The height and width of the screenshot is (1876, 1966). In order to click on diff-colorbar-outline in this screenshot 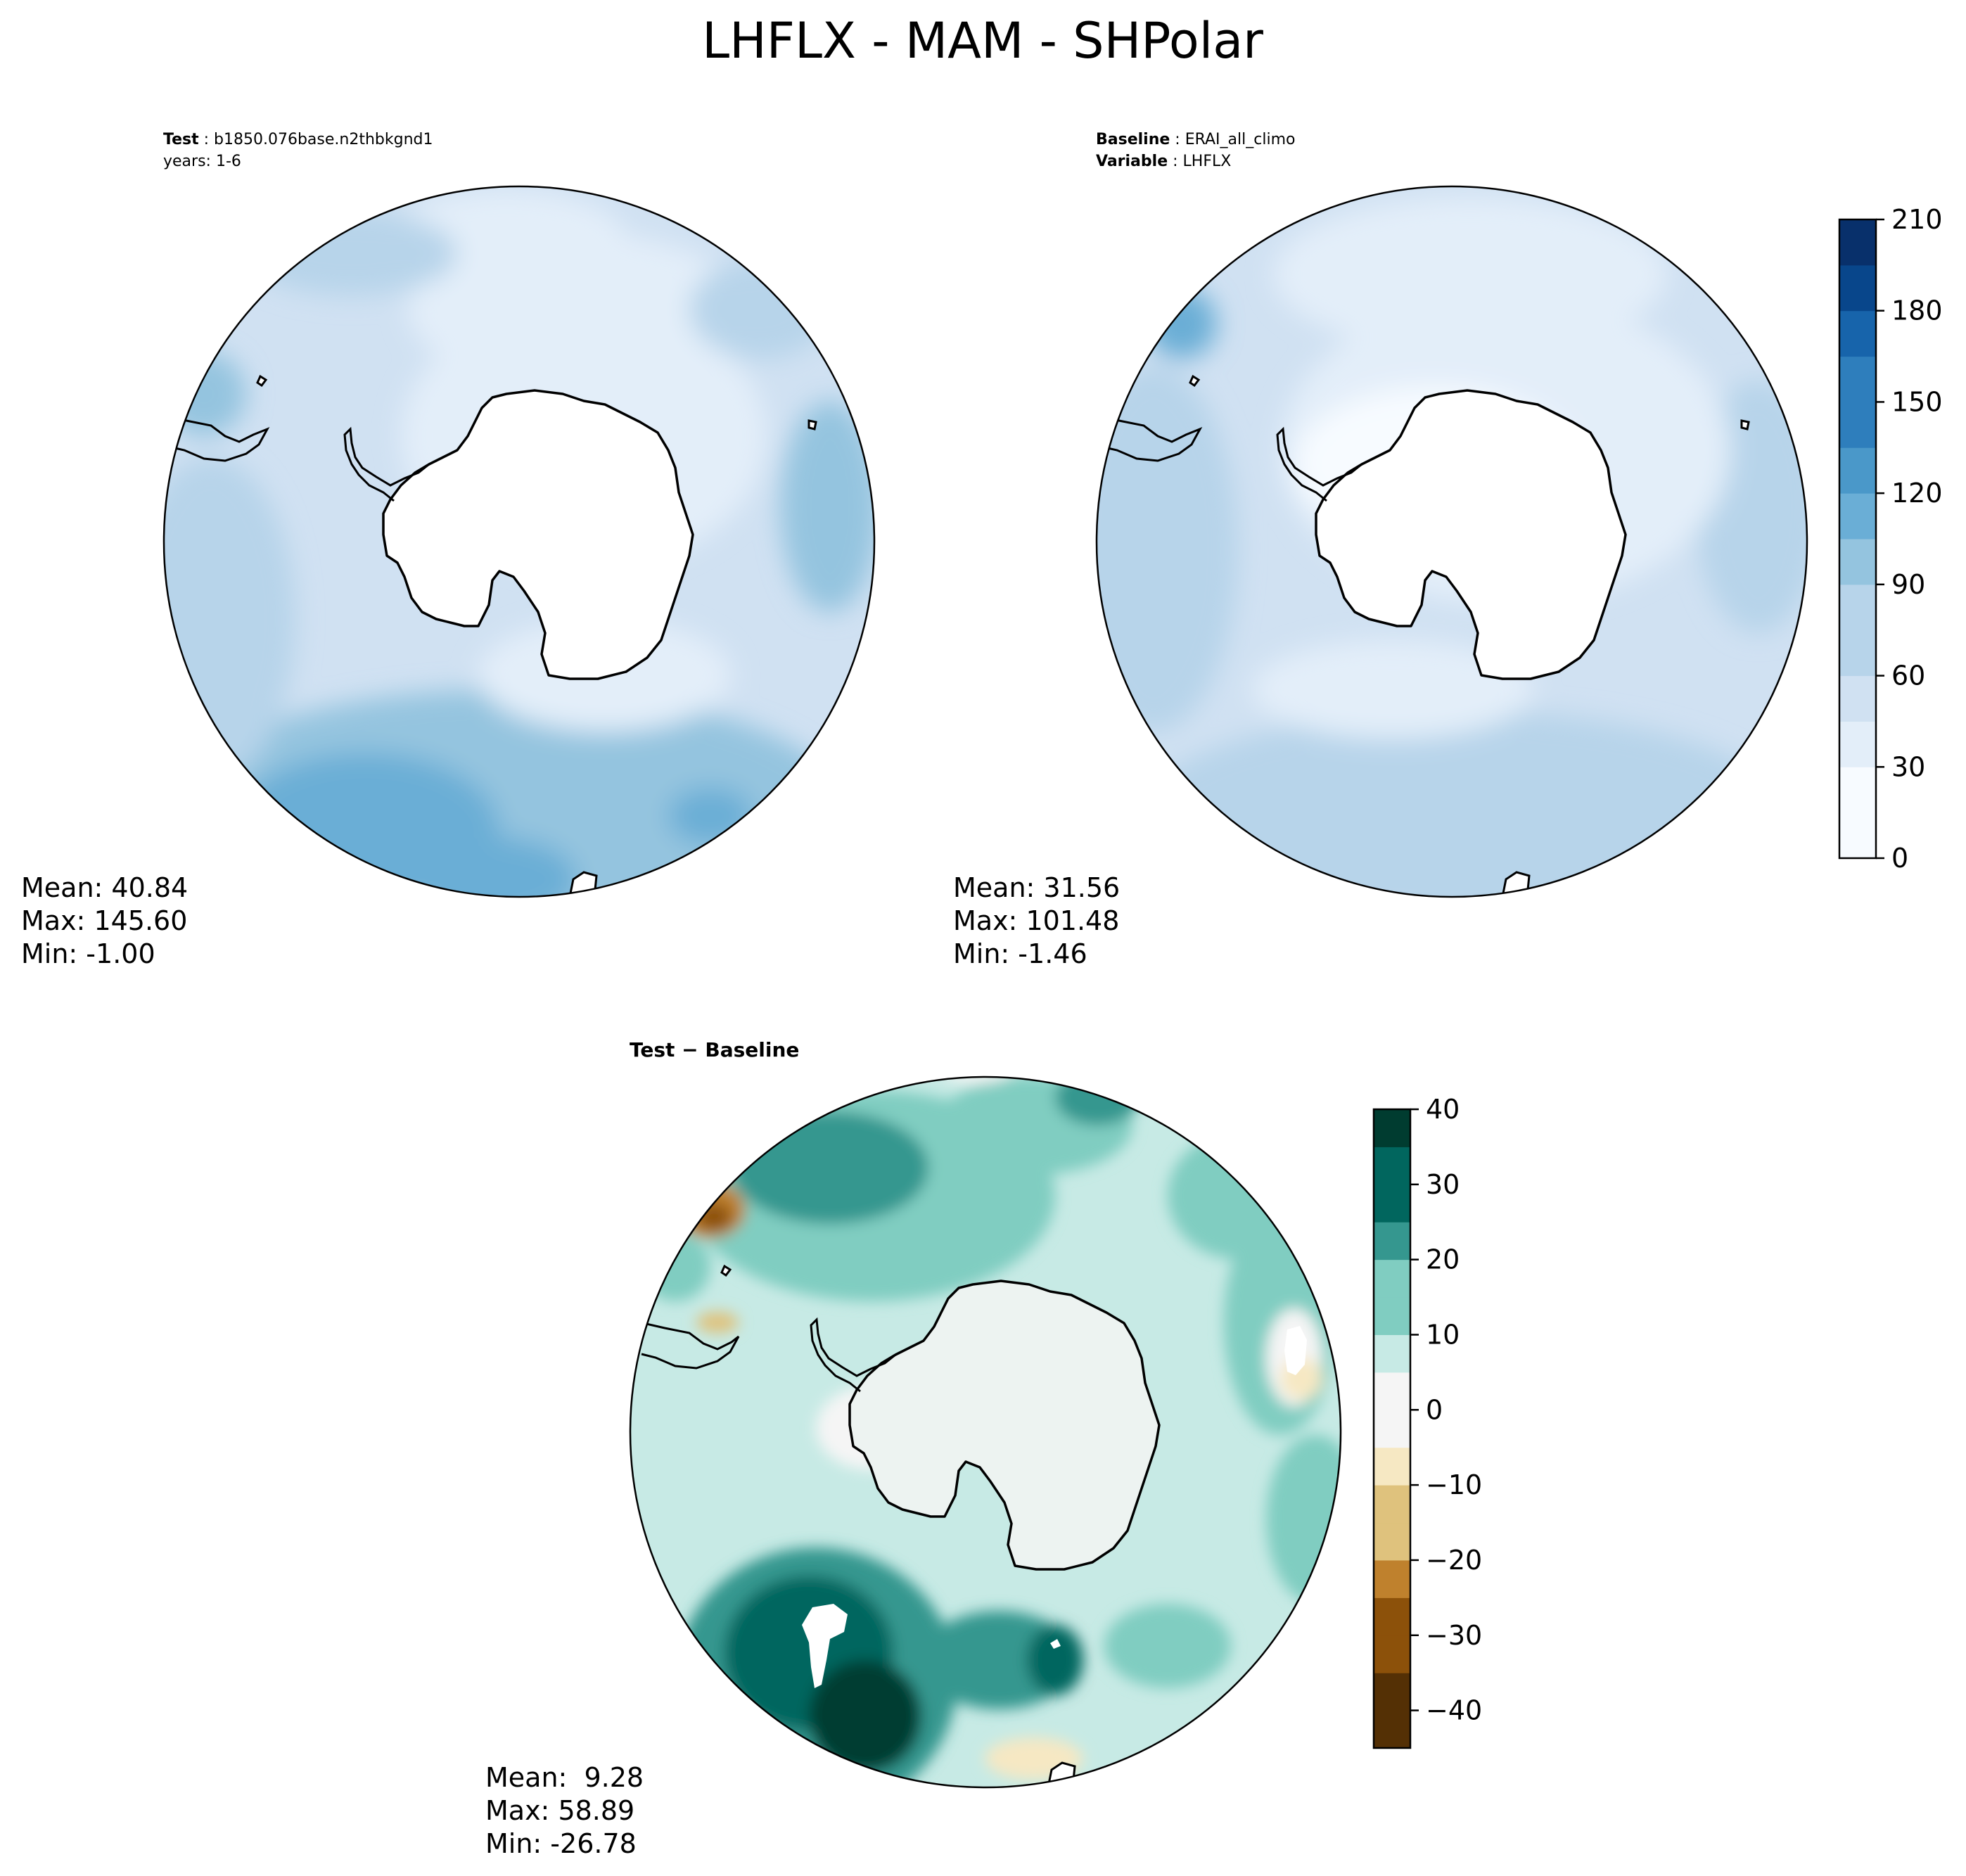, I will do `click(1392, 1428)`.